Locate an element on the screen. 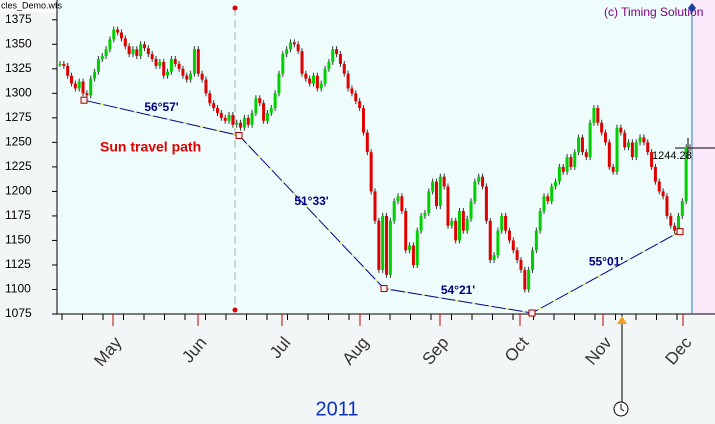 Image resolution: width=715 pixels, height=424 pixels. angle-label: 51°33' is located at coordinates (311, 201).